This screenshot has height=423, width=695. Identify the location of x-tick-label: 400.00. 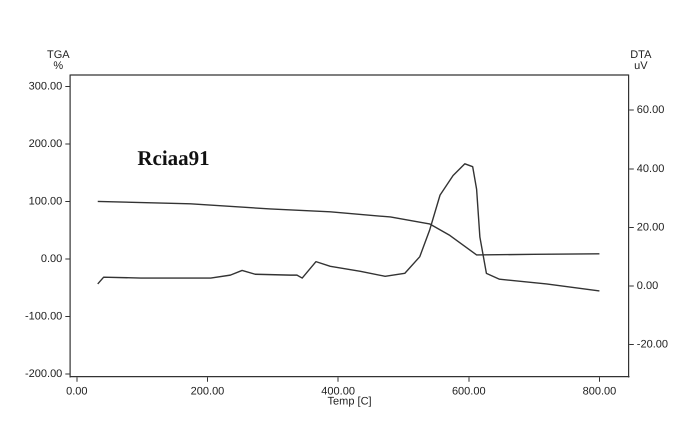
(338, 391).